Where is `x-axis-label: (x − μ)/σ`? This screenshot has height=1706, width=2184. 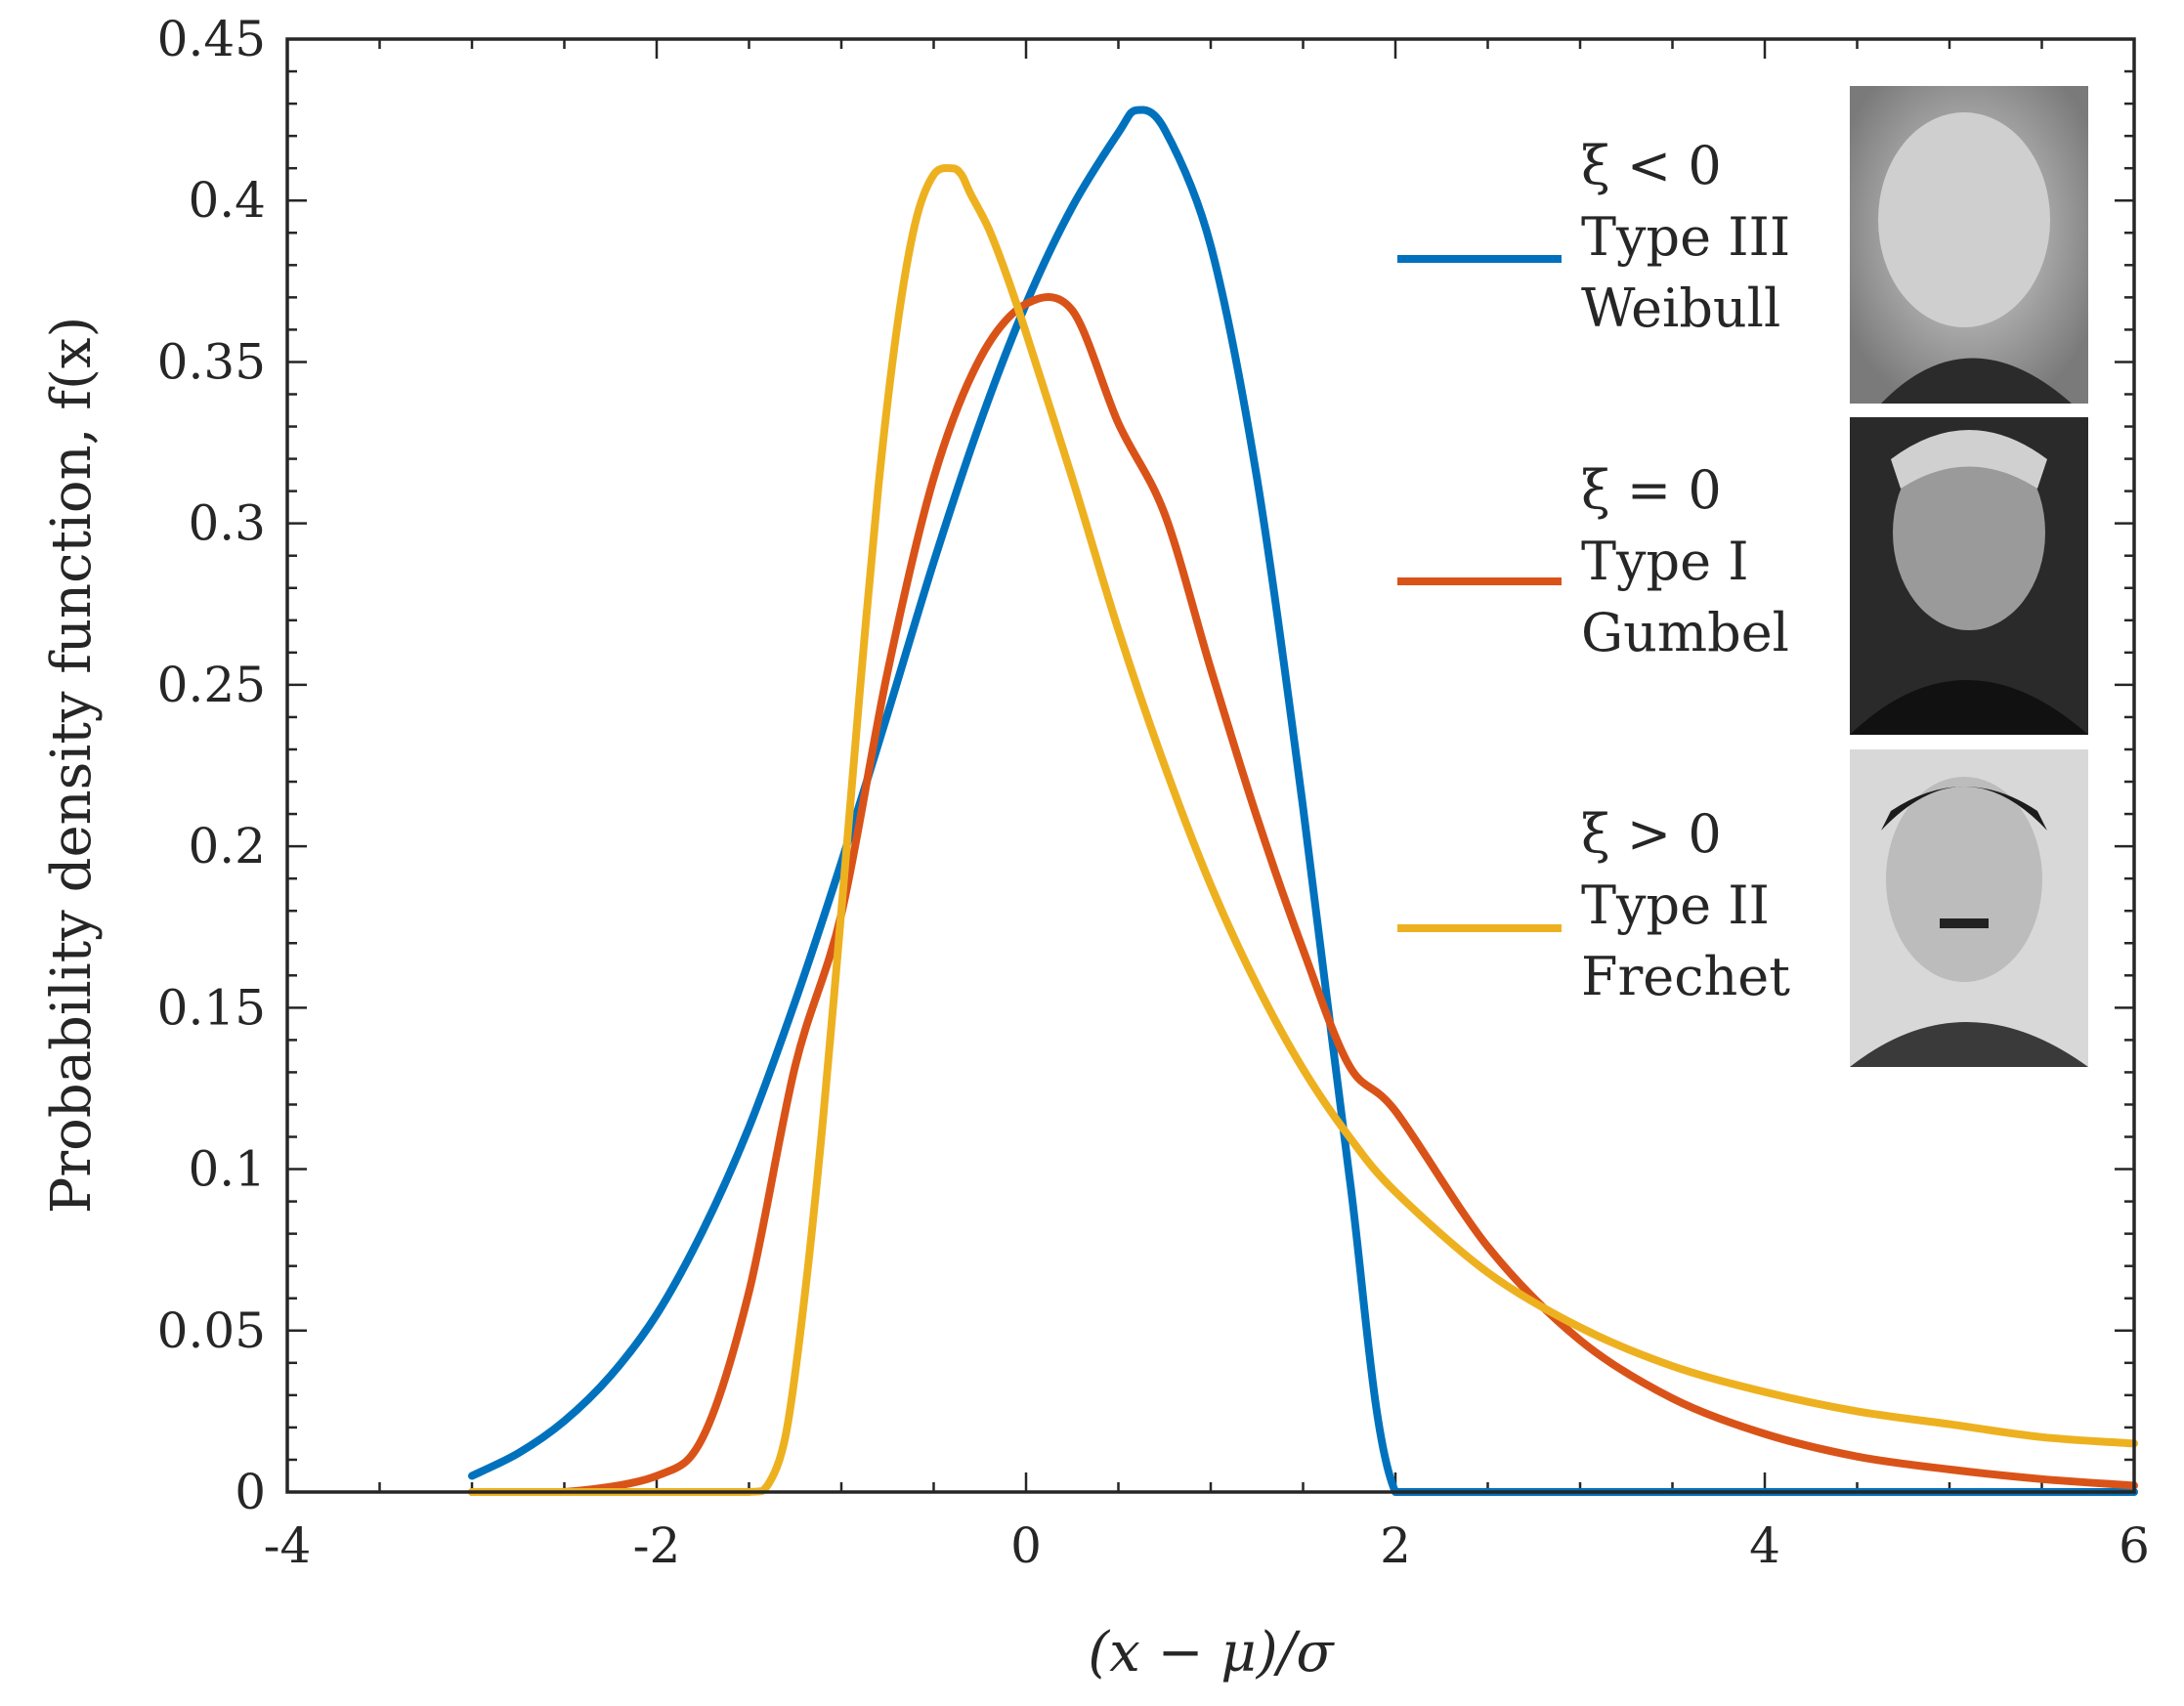 x-axis-label: (x − μ)/σ is located at coordinates (1211, 1653).